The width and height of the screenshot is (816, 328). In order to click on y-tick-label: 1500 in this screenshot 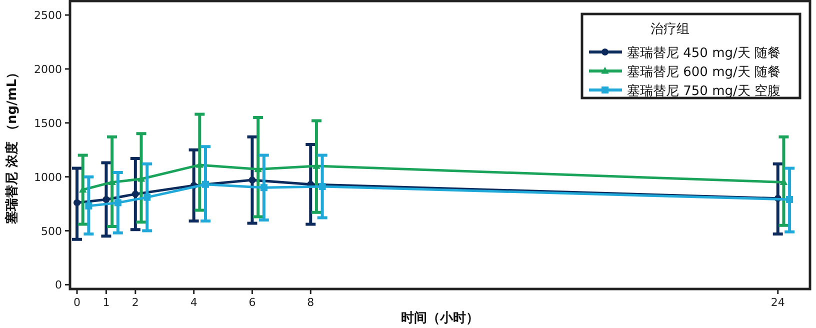, I will do `click(48, 123)`.